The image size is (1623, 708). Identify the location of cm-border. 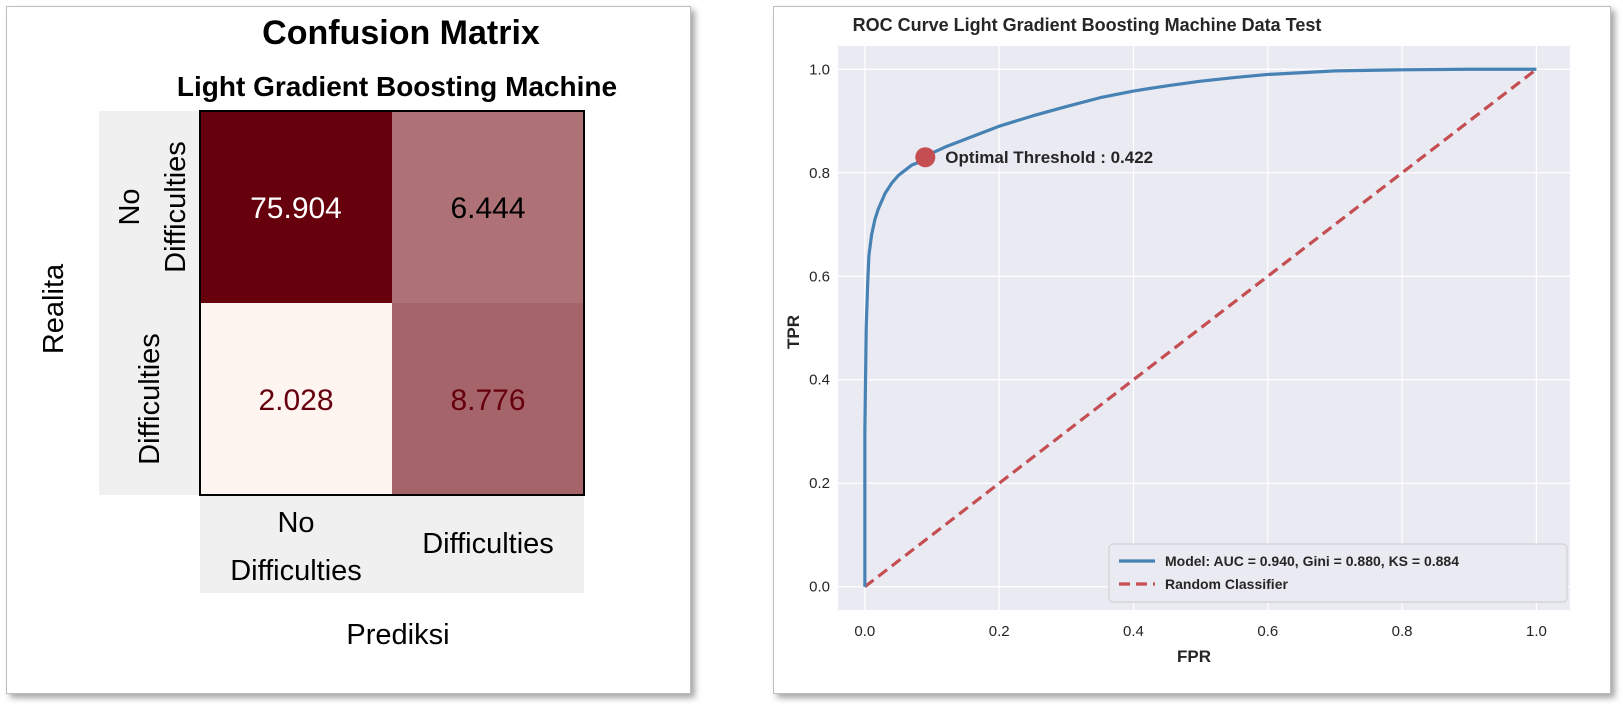
(392, 303).